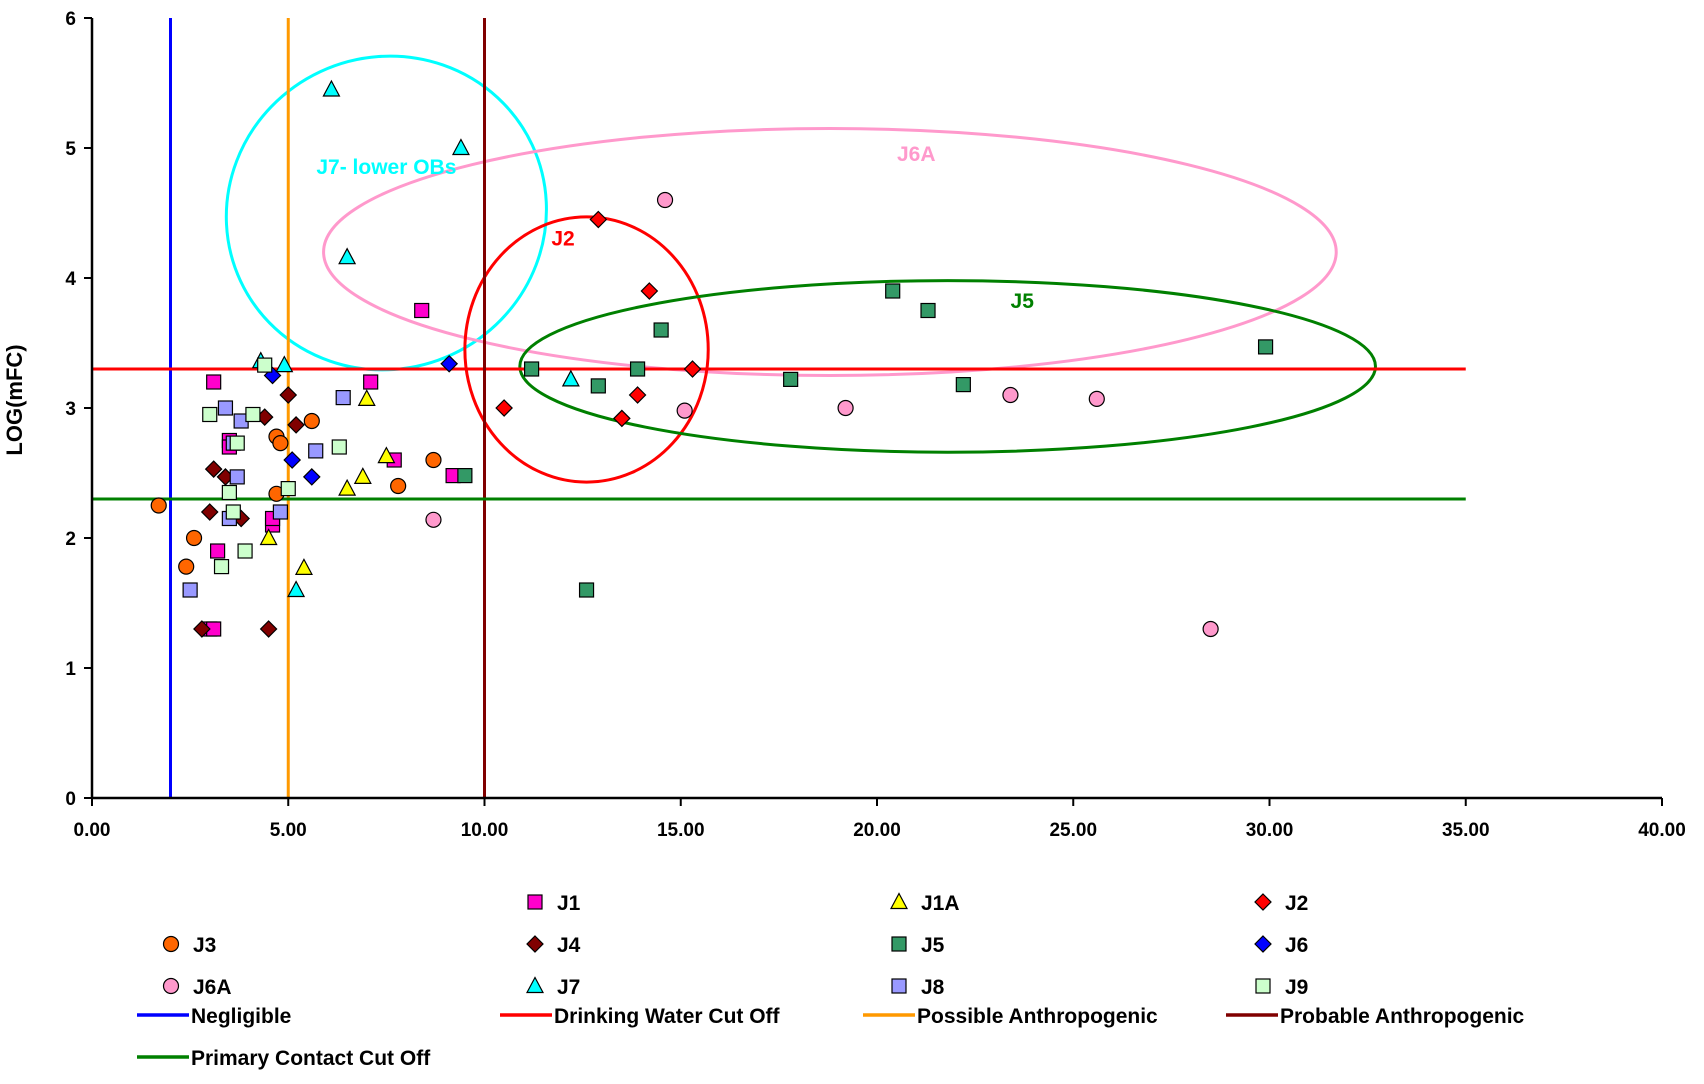 This screenshot has height=1084, width=1704. What do you see at coordinates (288, 830) in the screenshot?
I see `x-tick-label: 5.00` at bounding box center [288, 830].